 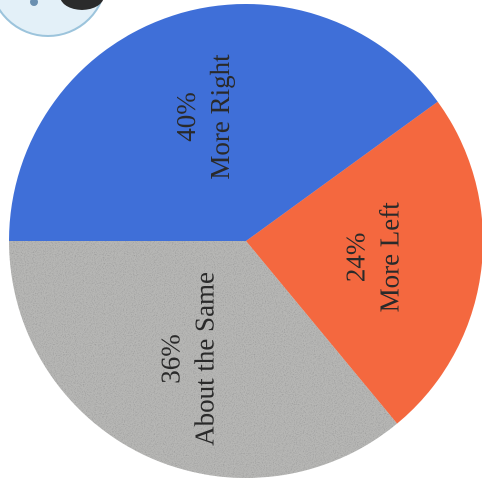 I want to click on category-label: More Right, so click(x=220, y=117).